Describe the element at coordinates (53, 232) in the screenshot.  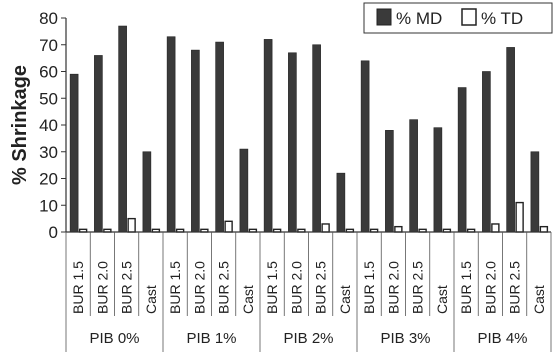
I see `y-tick-label: 0` at that location.